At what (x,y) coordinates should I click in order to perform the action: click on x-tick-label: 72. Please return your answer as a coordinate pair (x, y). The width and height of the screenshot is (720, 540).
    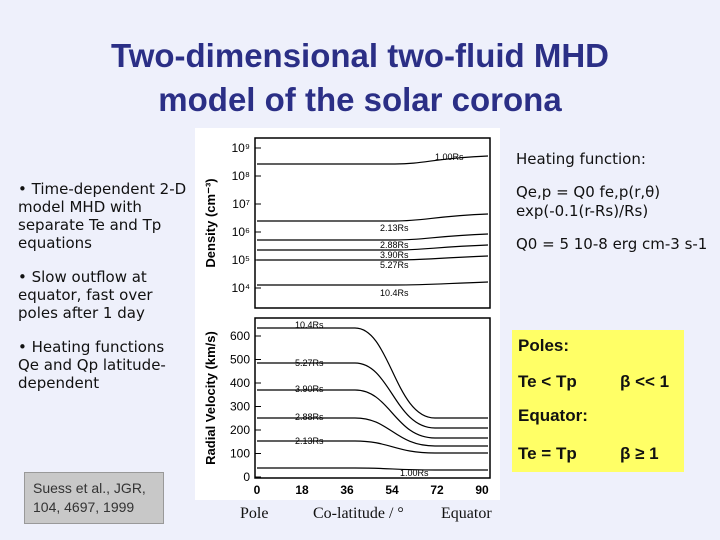
    Looking at the image, I should click on (437, 490).